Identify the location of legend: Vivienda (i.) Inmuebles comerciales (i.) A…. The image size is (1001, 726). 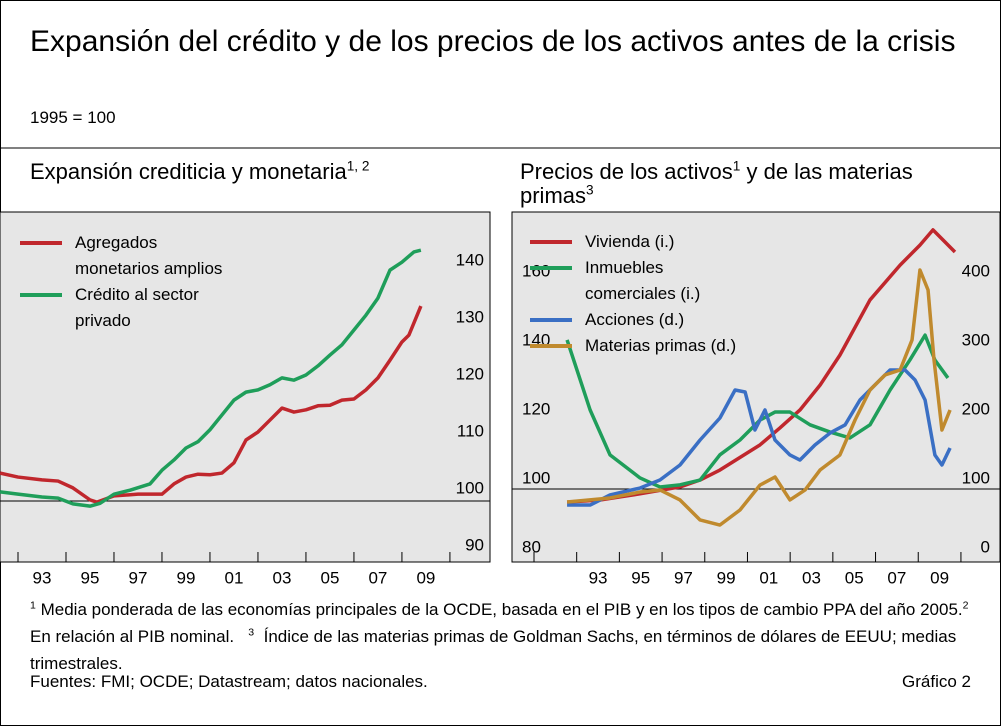
(636, 294).